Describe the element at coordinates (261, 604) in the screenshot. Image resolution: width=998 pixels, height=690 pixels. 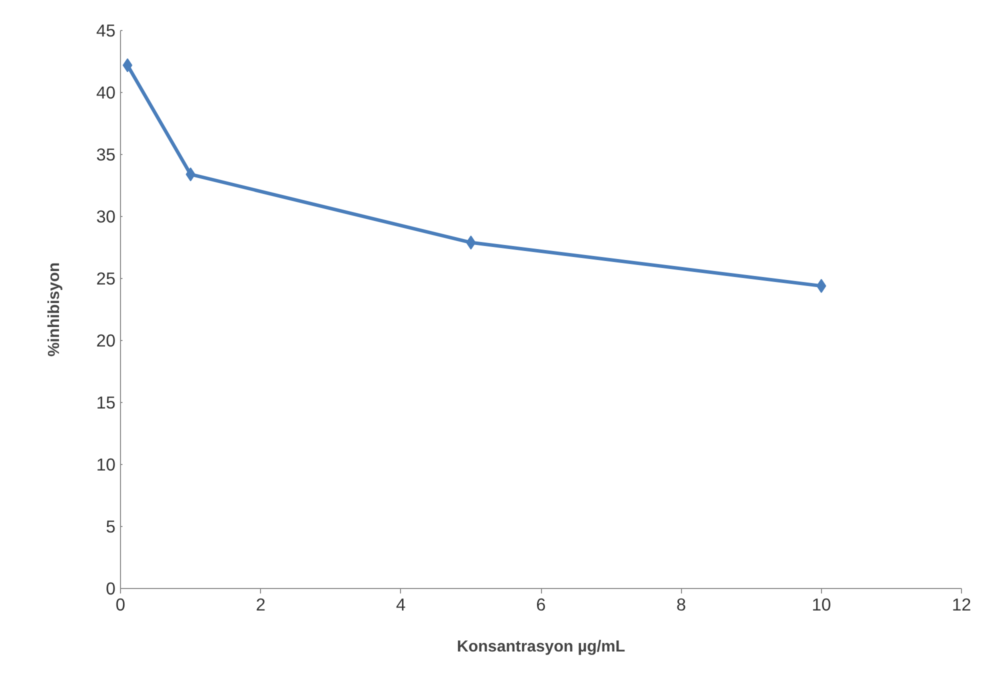
I see `x-tick-label: 2` at that location.